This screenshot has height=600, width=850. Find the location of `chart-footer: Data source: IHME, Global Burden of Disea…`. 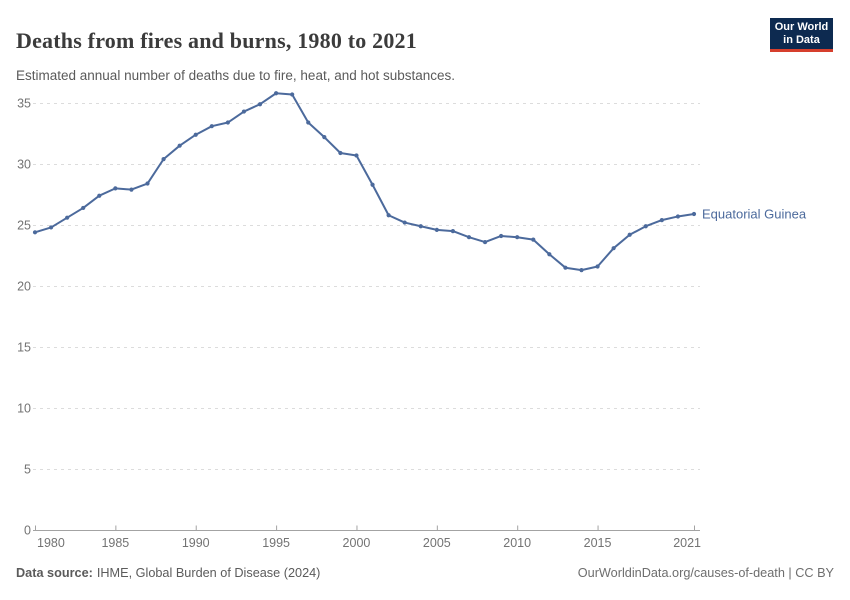

chart-footer: Data source: IHME, Global Burden of Disea… is located at coordinates (425, 573).